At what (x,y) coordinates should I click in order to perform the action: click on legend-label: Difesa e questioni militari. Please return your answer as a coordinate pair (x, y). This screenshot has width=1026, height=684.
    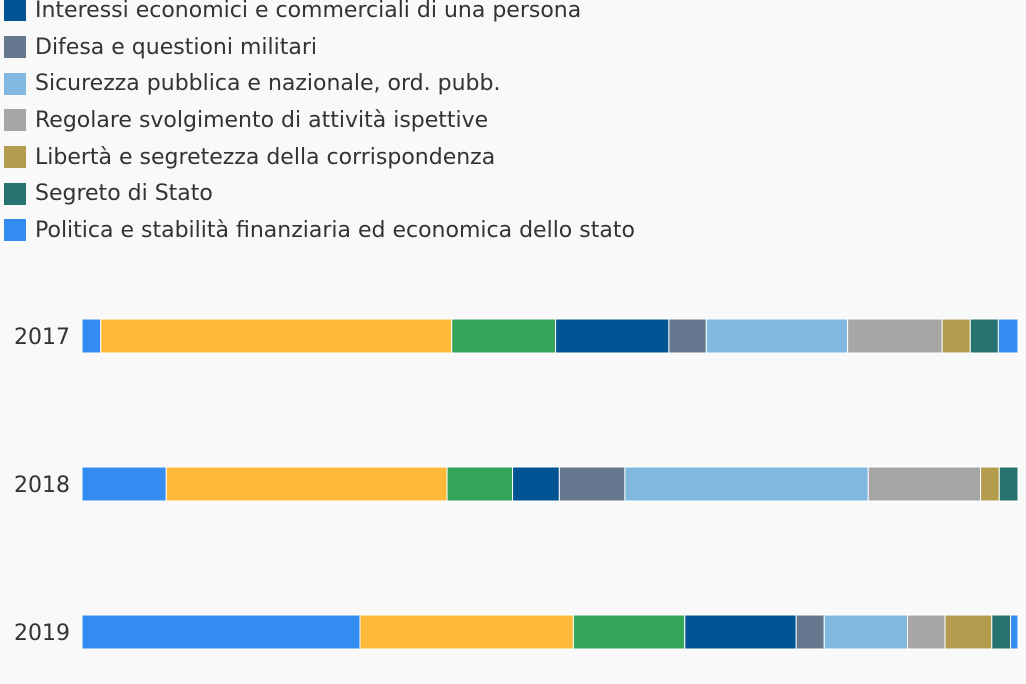
    Looking at the image, I should click on (176, 47).